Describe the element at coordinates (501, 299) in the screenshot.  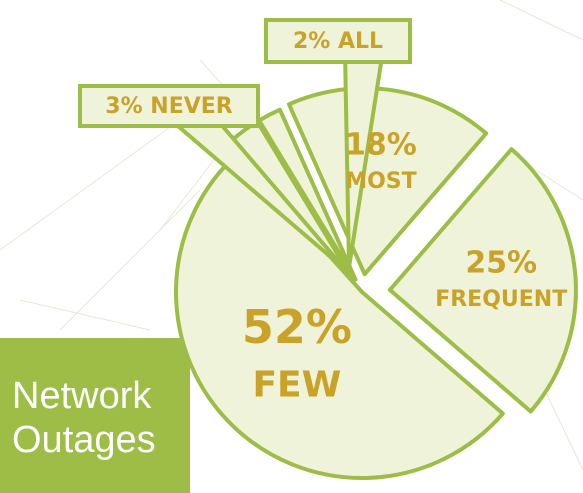
I see `category-label: FREQUENT` at that location.